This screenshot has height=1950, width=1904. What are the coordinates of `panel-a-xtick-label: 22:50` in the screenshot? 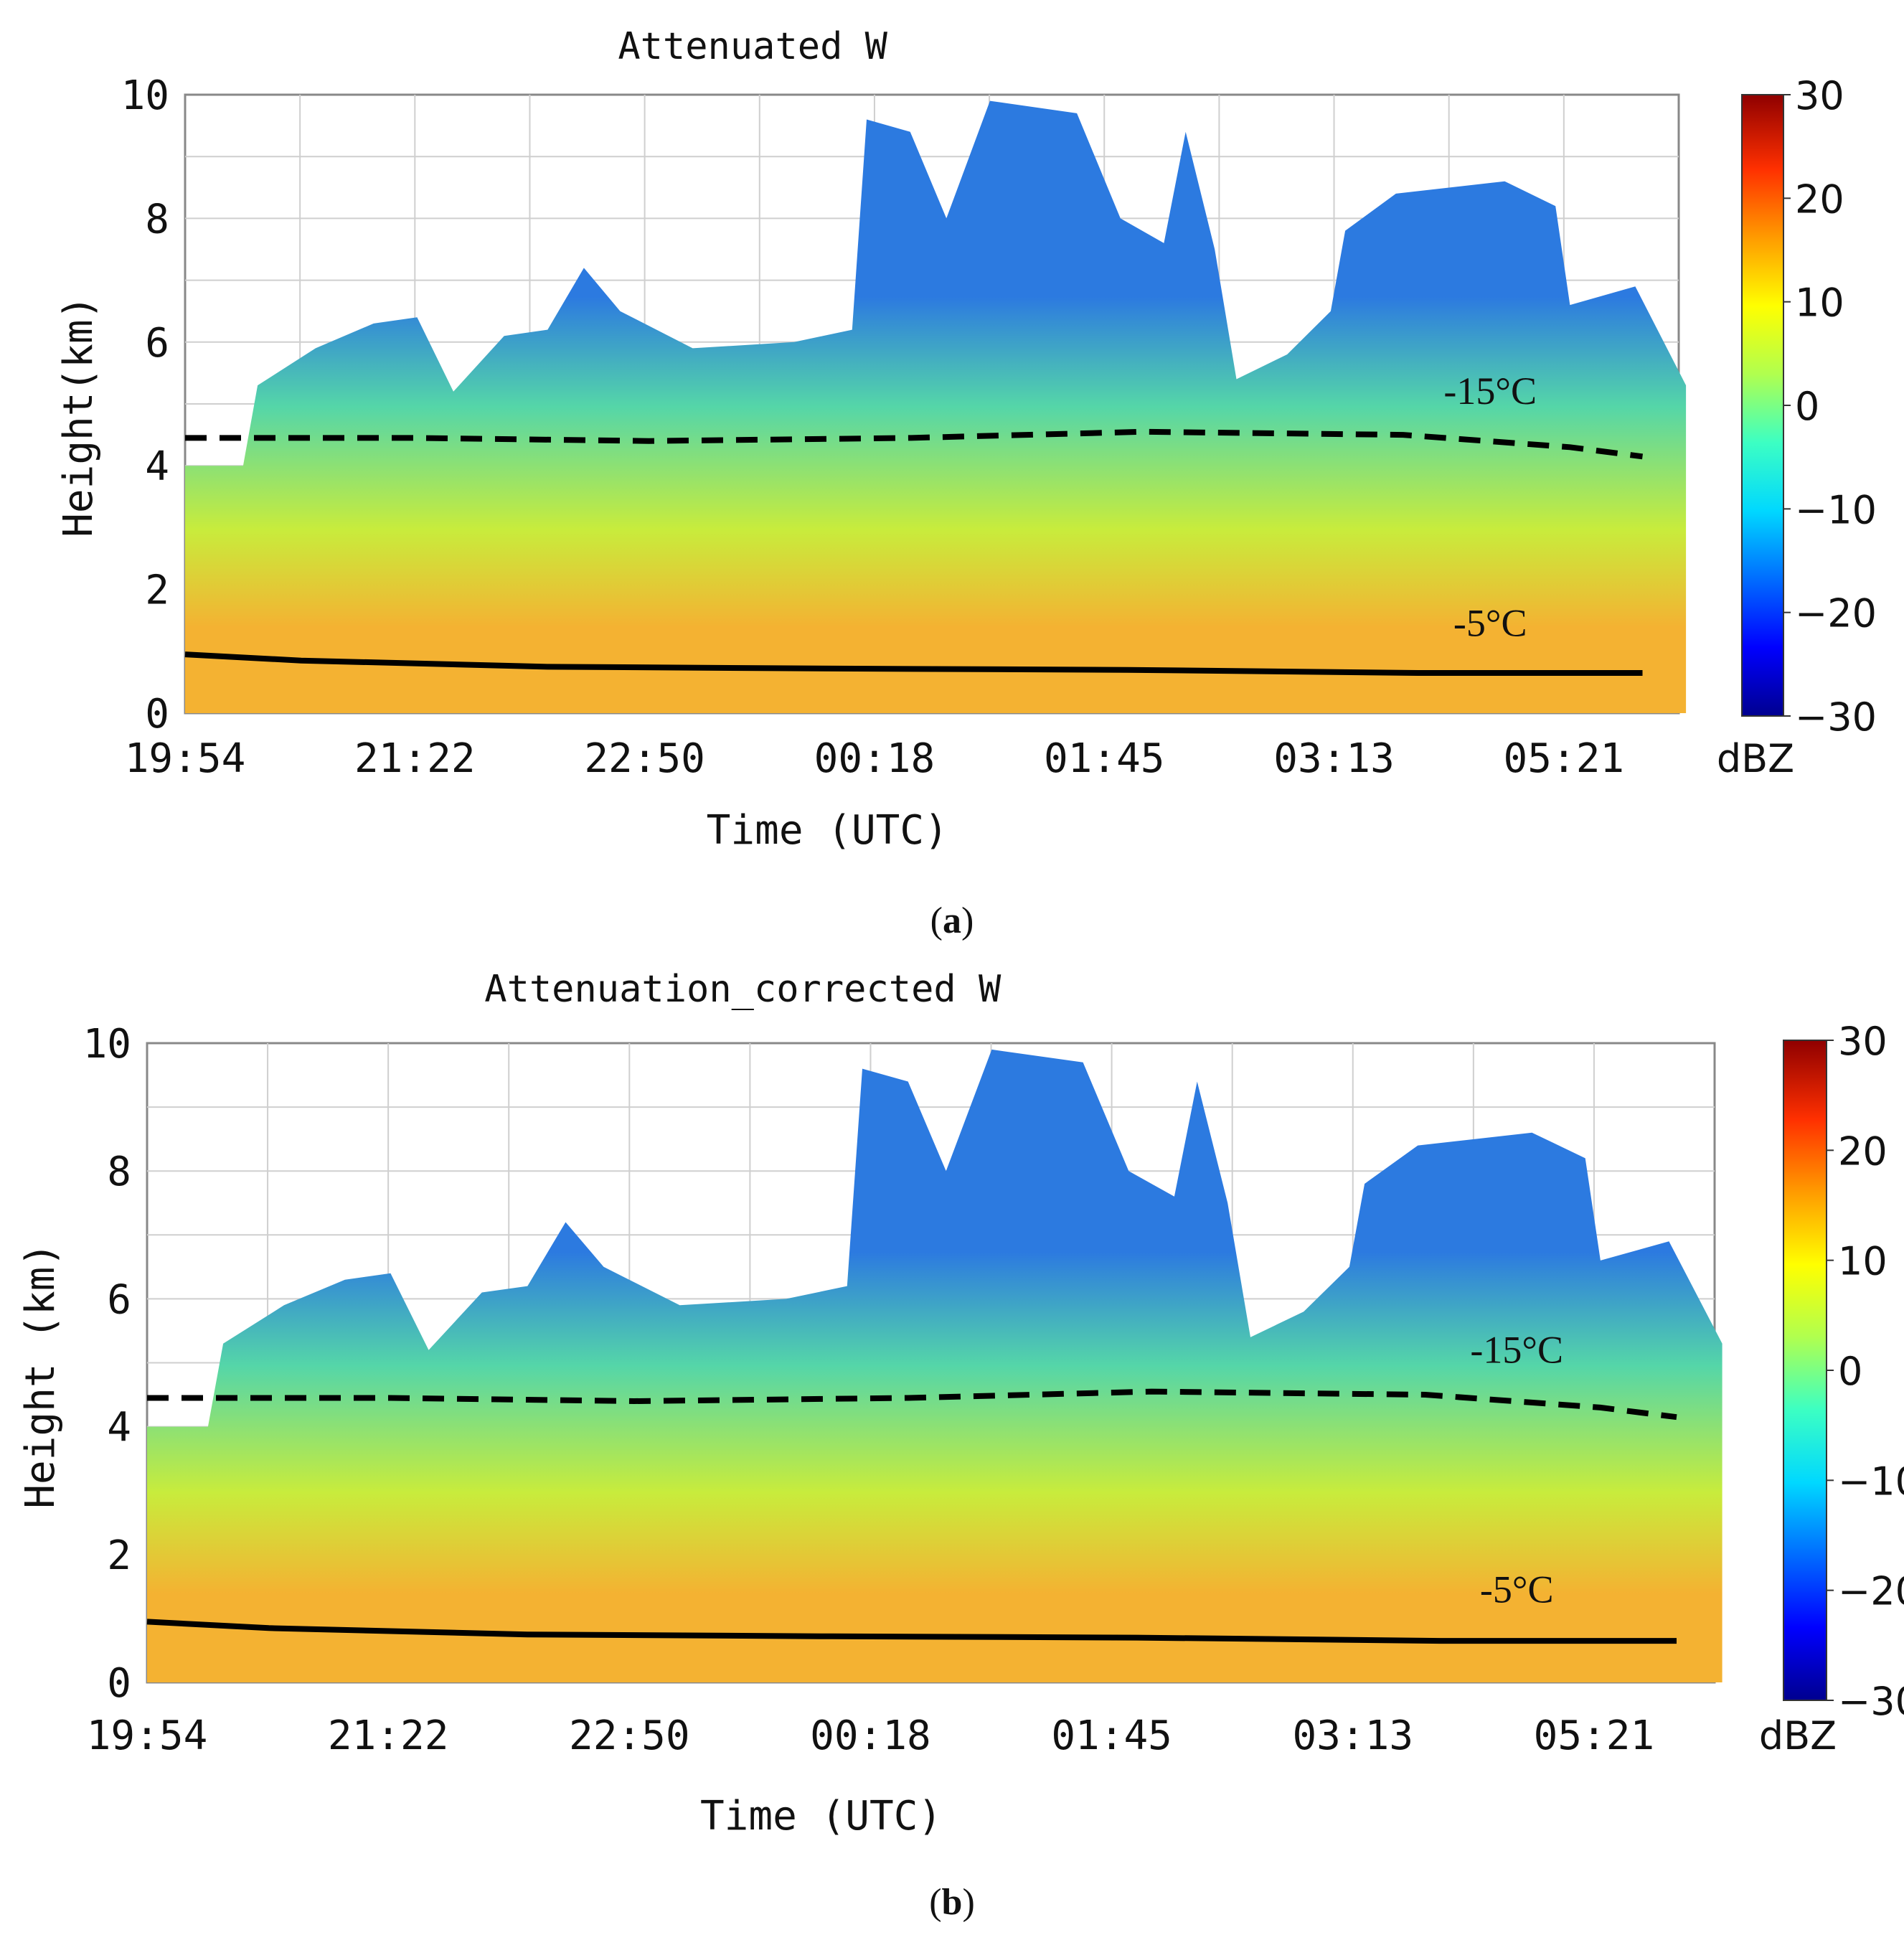 It's located at (644, 759).